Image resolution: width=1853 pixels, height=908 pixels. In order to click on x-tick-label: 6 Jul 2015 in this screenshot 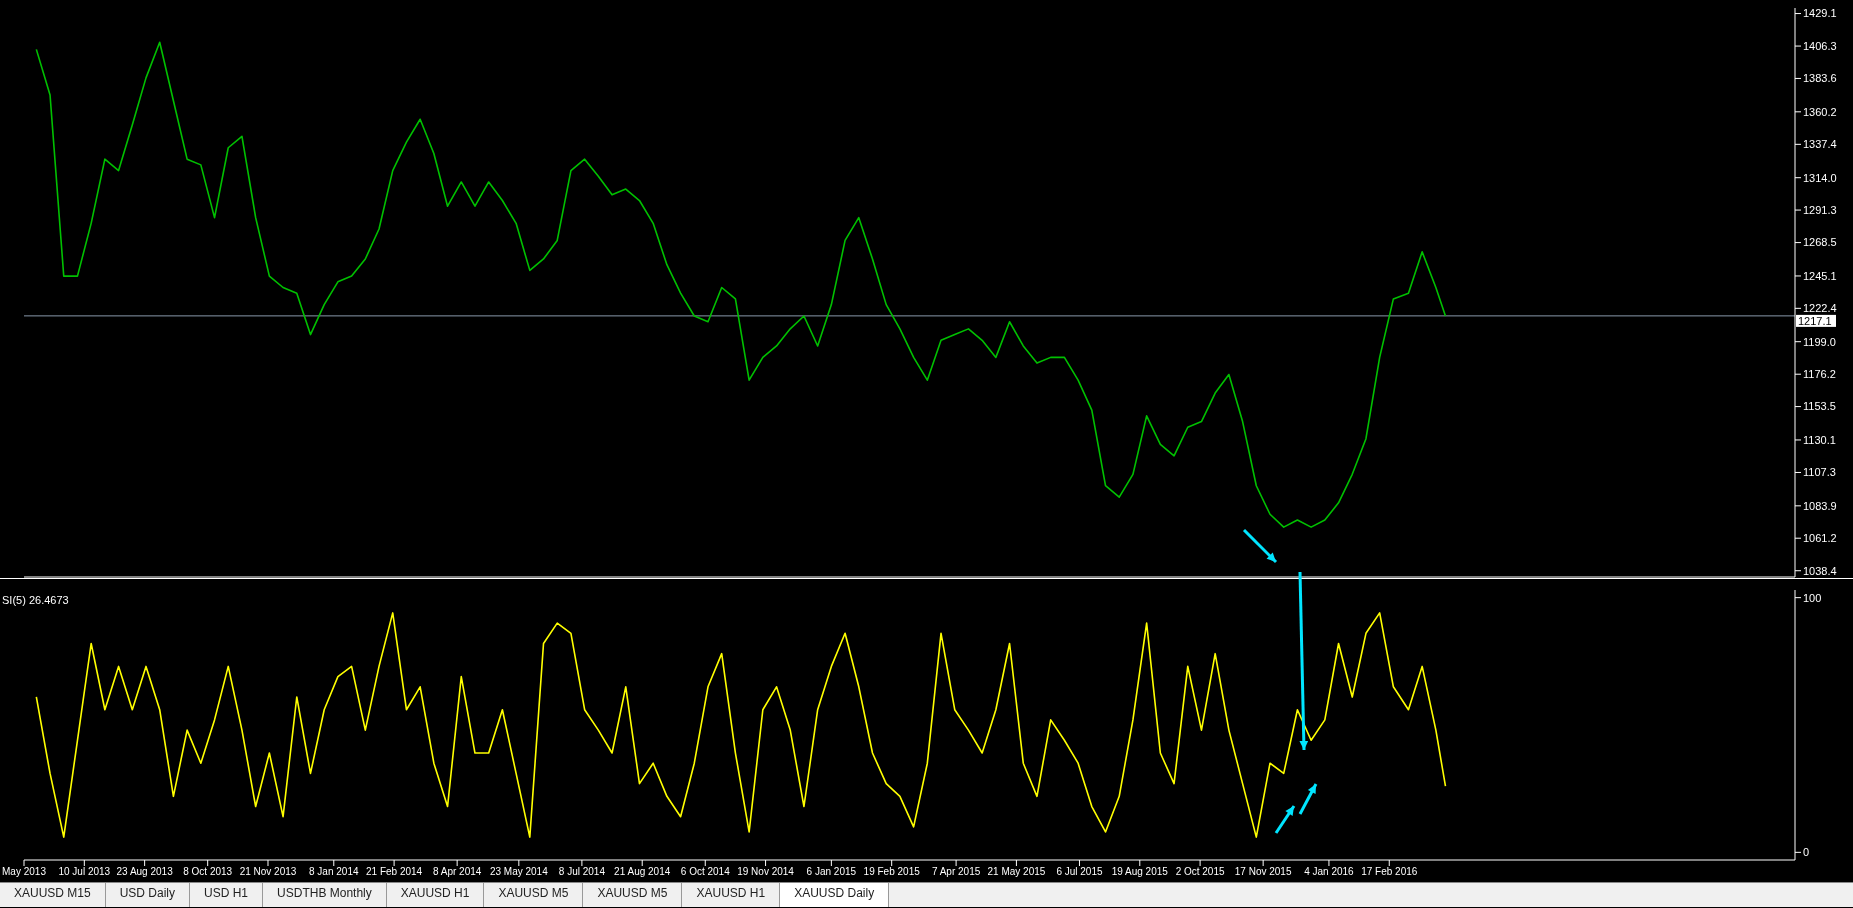, I will do `click(1079, 872)`.